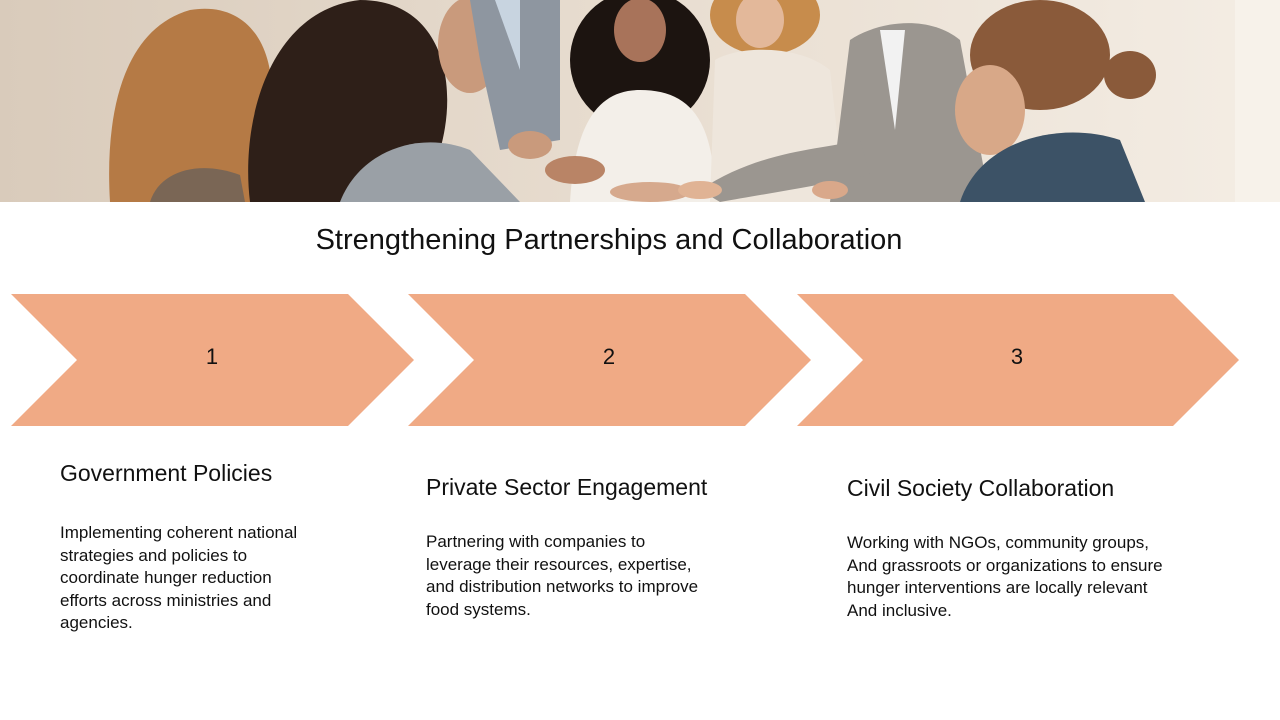  Describe the element at coordinates (166, 473) in the screenshot. I see `step-heading-government-policies: Government Policies` at that location.